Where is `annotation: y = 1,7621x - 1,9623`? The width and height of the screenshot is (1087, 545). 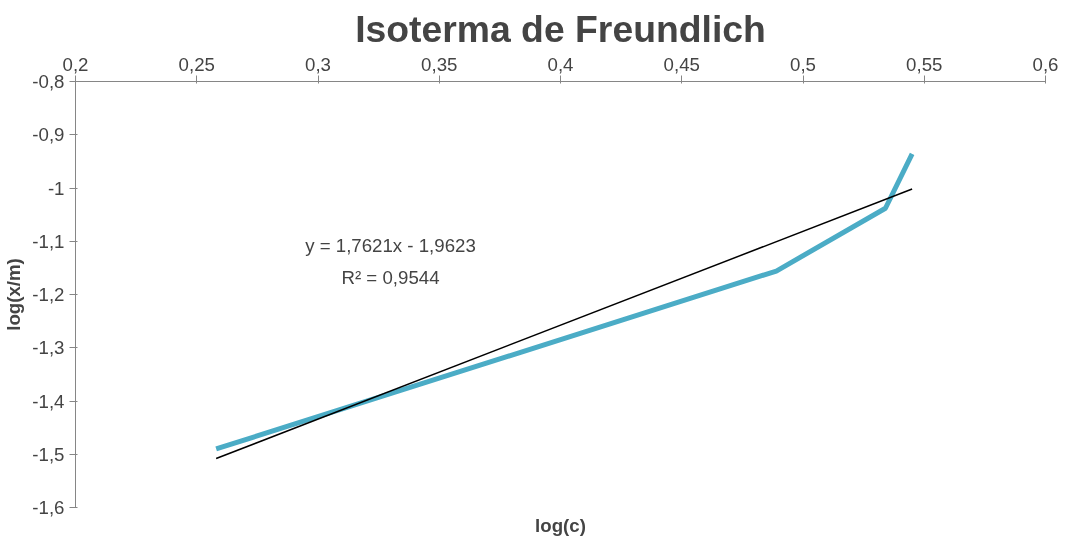
annotation: y = 1,7621x - 1,9623 is located at coordinates (390, 245).